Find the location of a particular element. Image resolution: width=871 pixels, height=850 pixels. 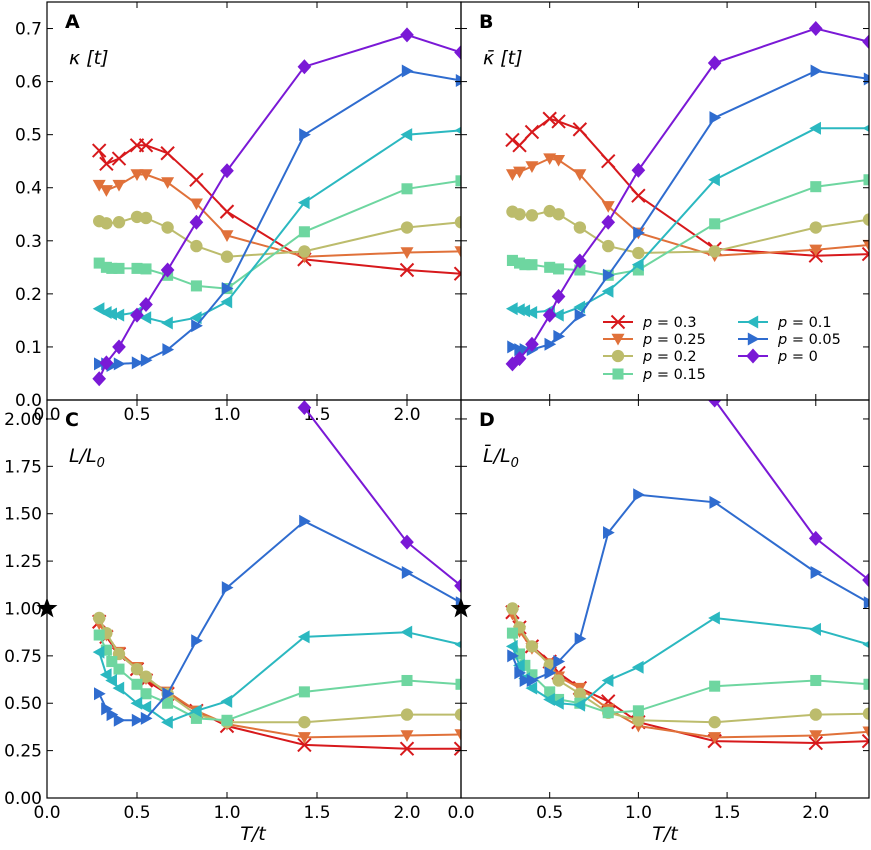

y-tick-label: 0.3 is located at coordinates (28, 242).